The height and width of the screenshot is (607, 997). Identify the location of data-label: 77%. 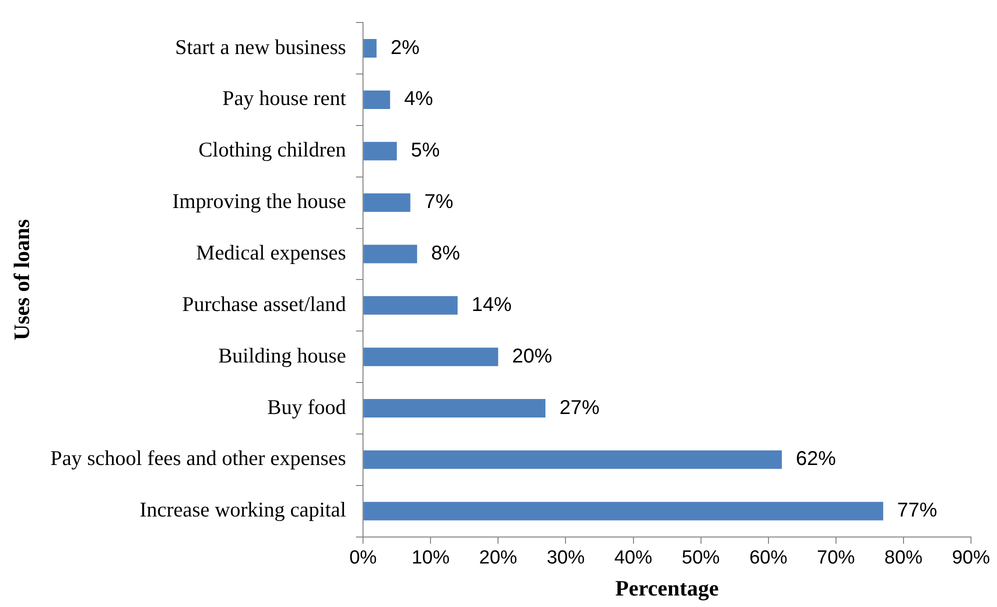
(917, 511).